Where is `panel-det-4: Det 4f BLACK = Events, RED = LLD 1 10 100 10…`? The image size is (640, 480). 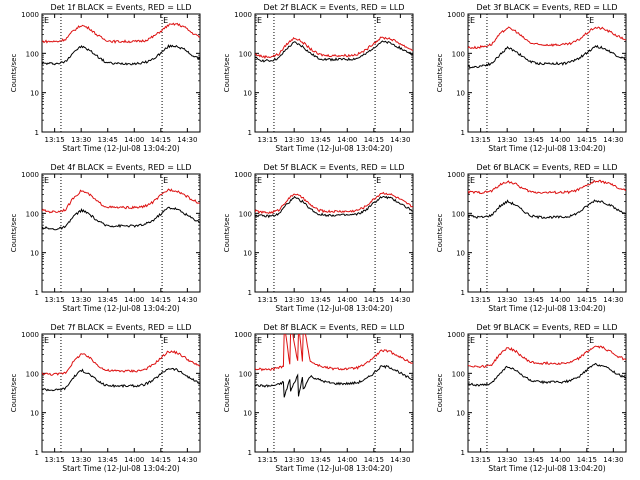
panel-det-4: Det 4f BLACK = Events, RED = LLD 1 10 100 10… is located at coordinates (105, 238).